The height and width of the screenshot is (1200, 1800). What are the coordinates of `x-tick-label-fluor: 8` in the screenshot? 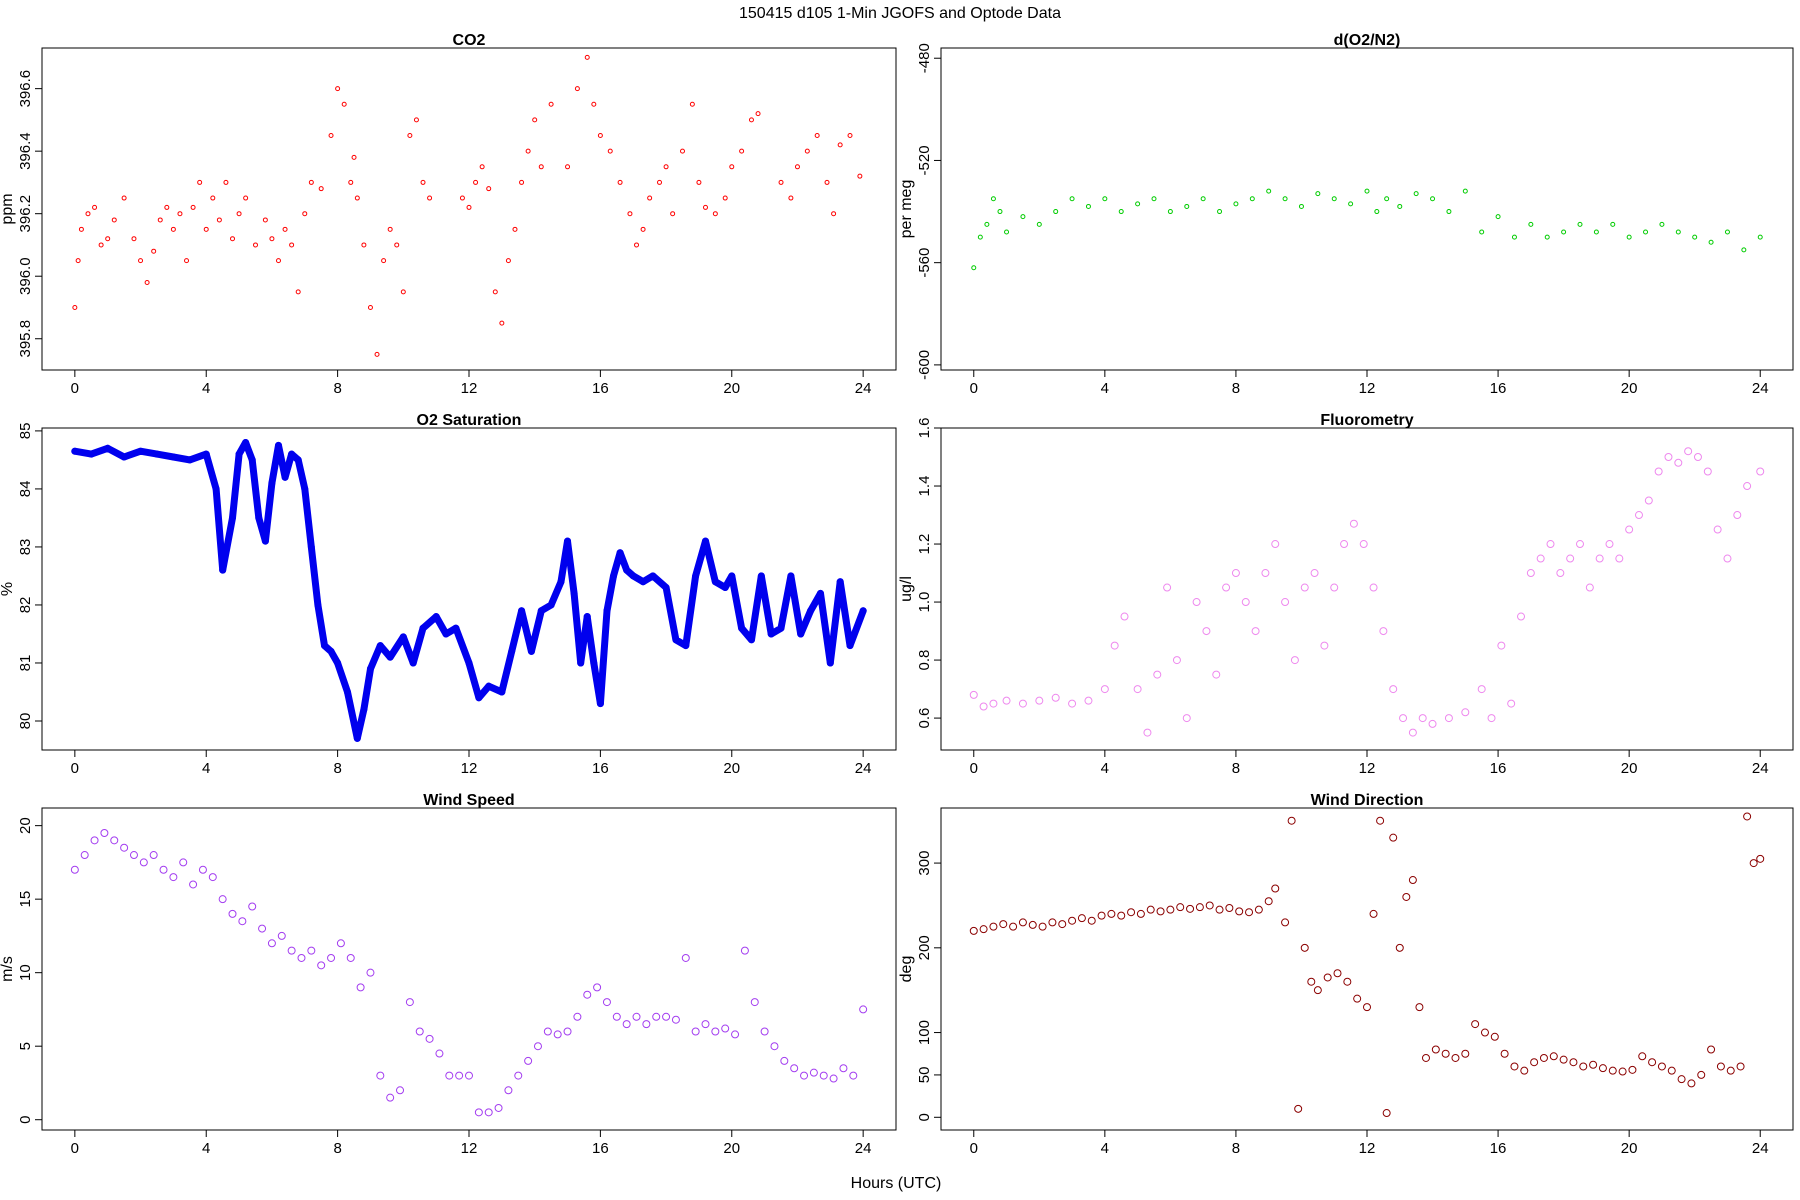 It's located at (1236, 768).